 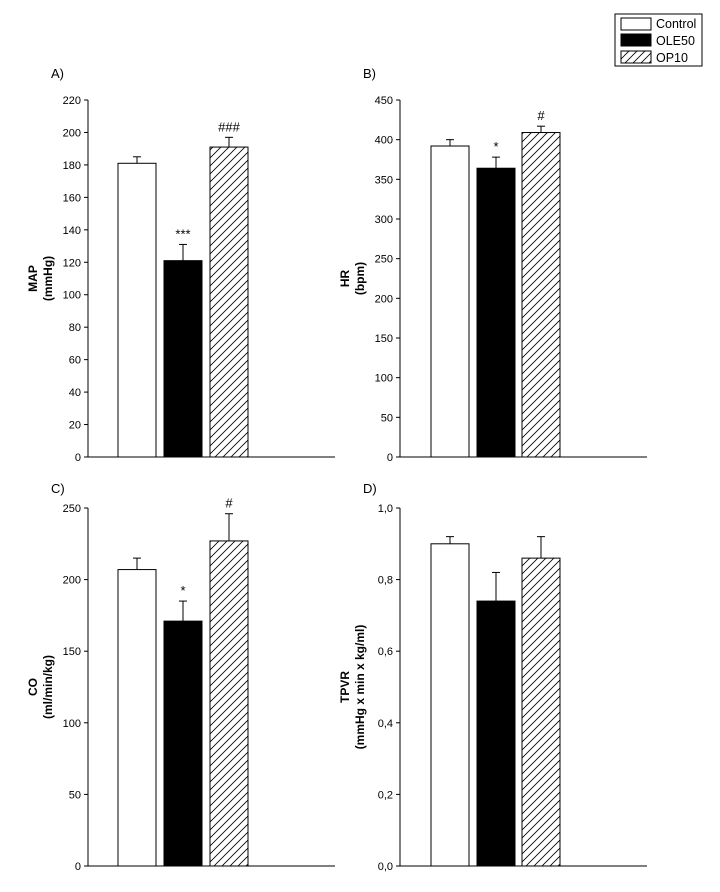 I want to click on legend-frame, so click(x=658, y=40).